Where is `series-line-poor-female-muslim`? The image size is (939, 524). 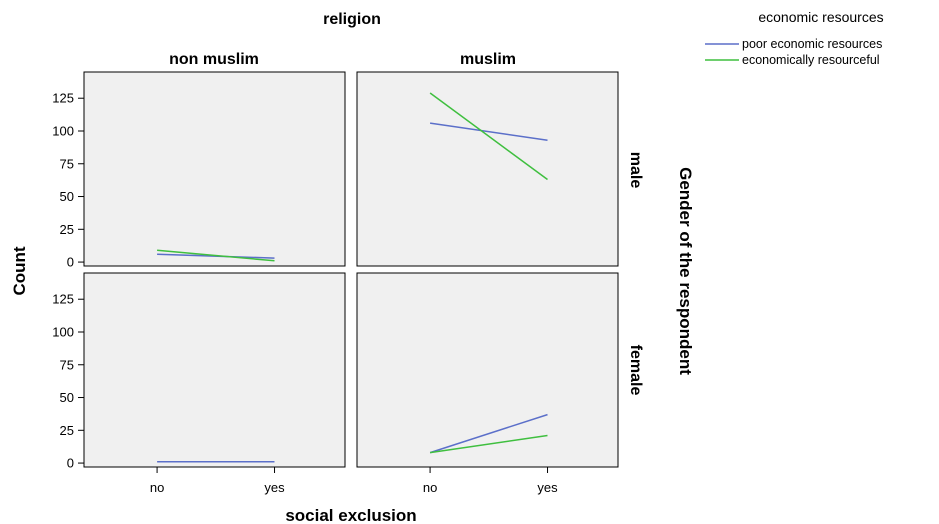
series-line-poor-female-muslim is located at coordinates (488, 433).